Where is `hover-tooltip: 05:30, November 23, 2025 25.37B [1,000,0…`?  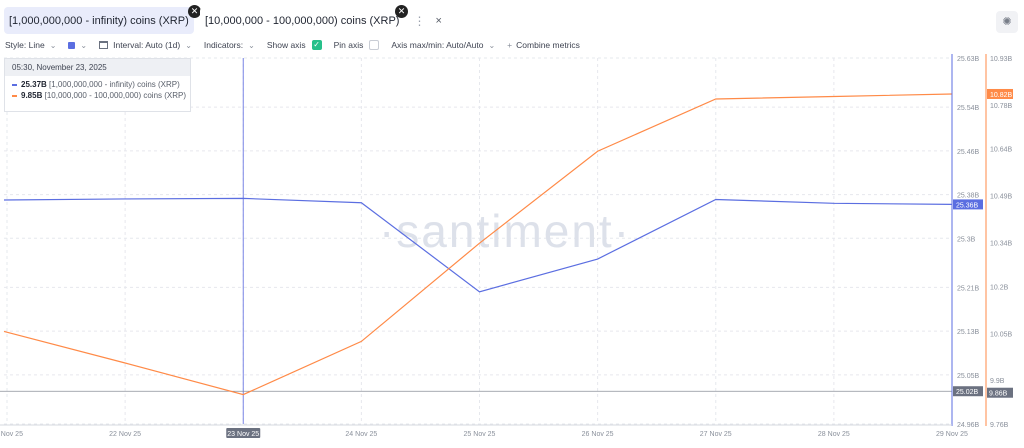
hover-tooltip: 05:30, November 23, 2025 25.37B [1,000,0… is located at coordinates (97, 85).